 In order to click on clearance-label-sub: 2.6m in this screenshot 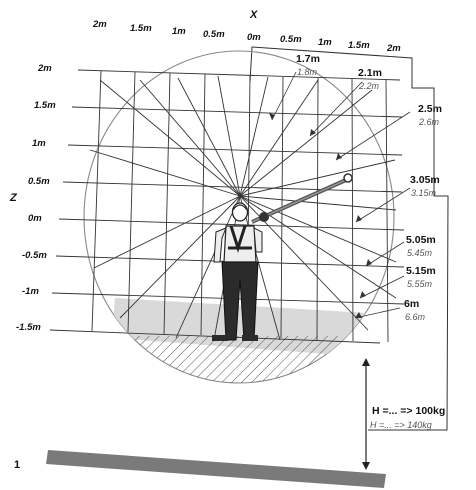, I will do `click(429, 122)`.